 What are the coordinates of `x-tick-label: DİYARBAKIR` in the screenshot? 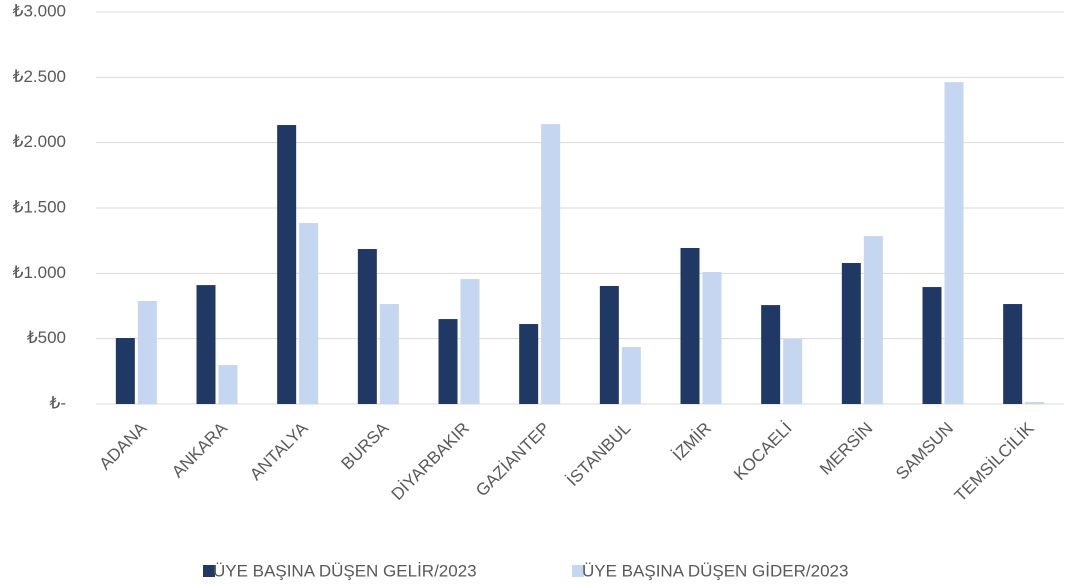 It's located at (430, 461).